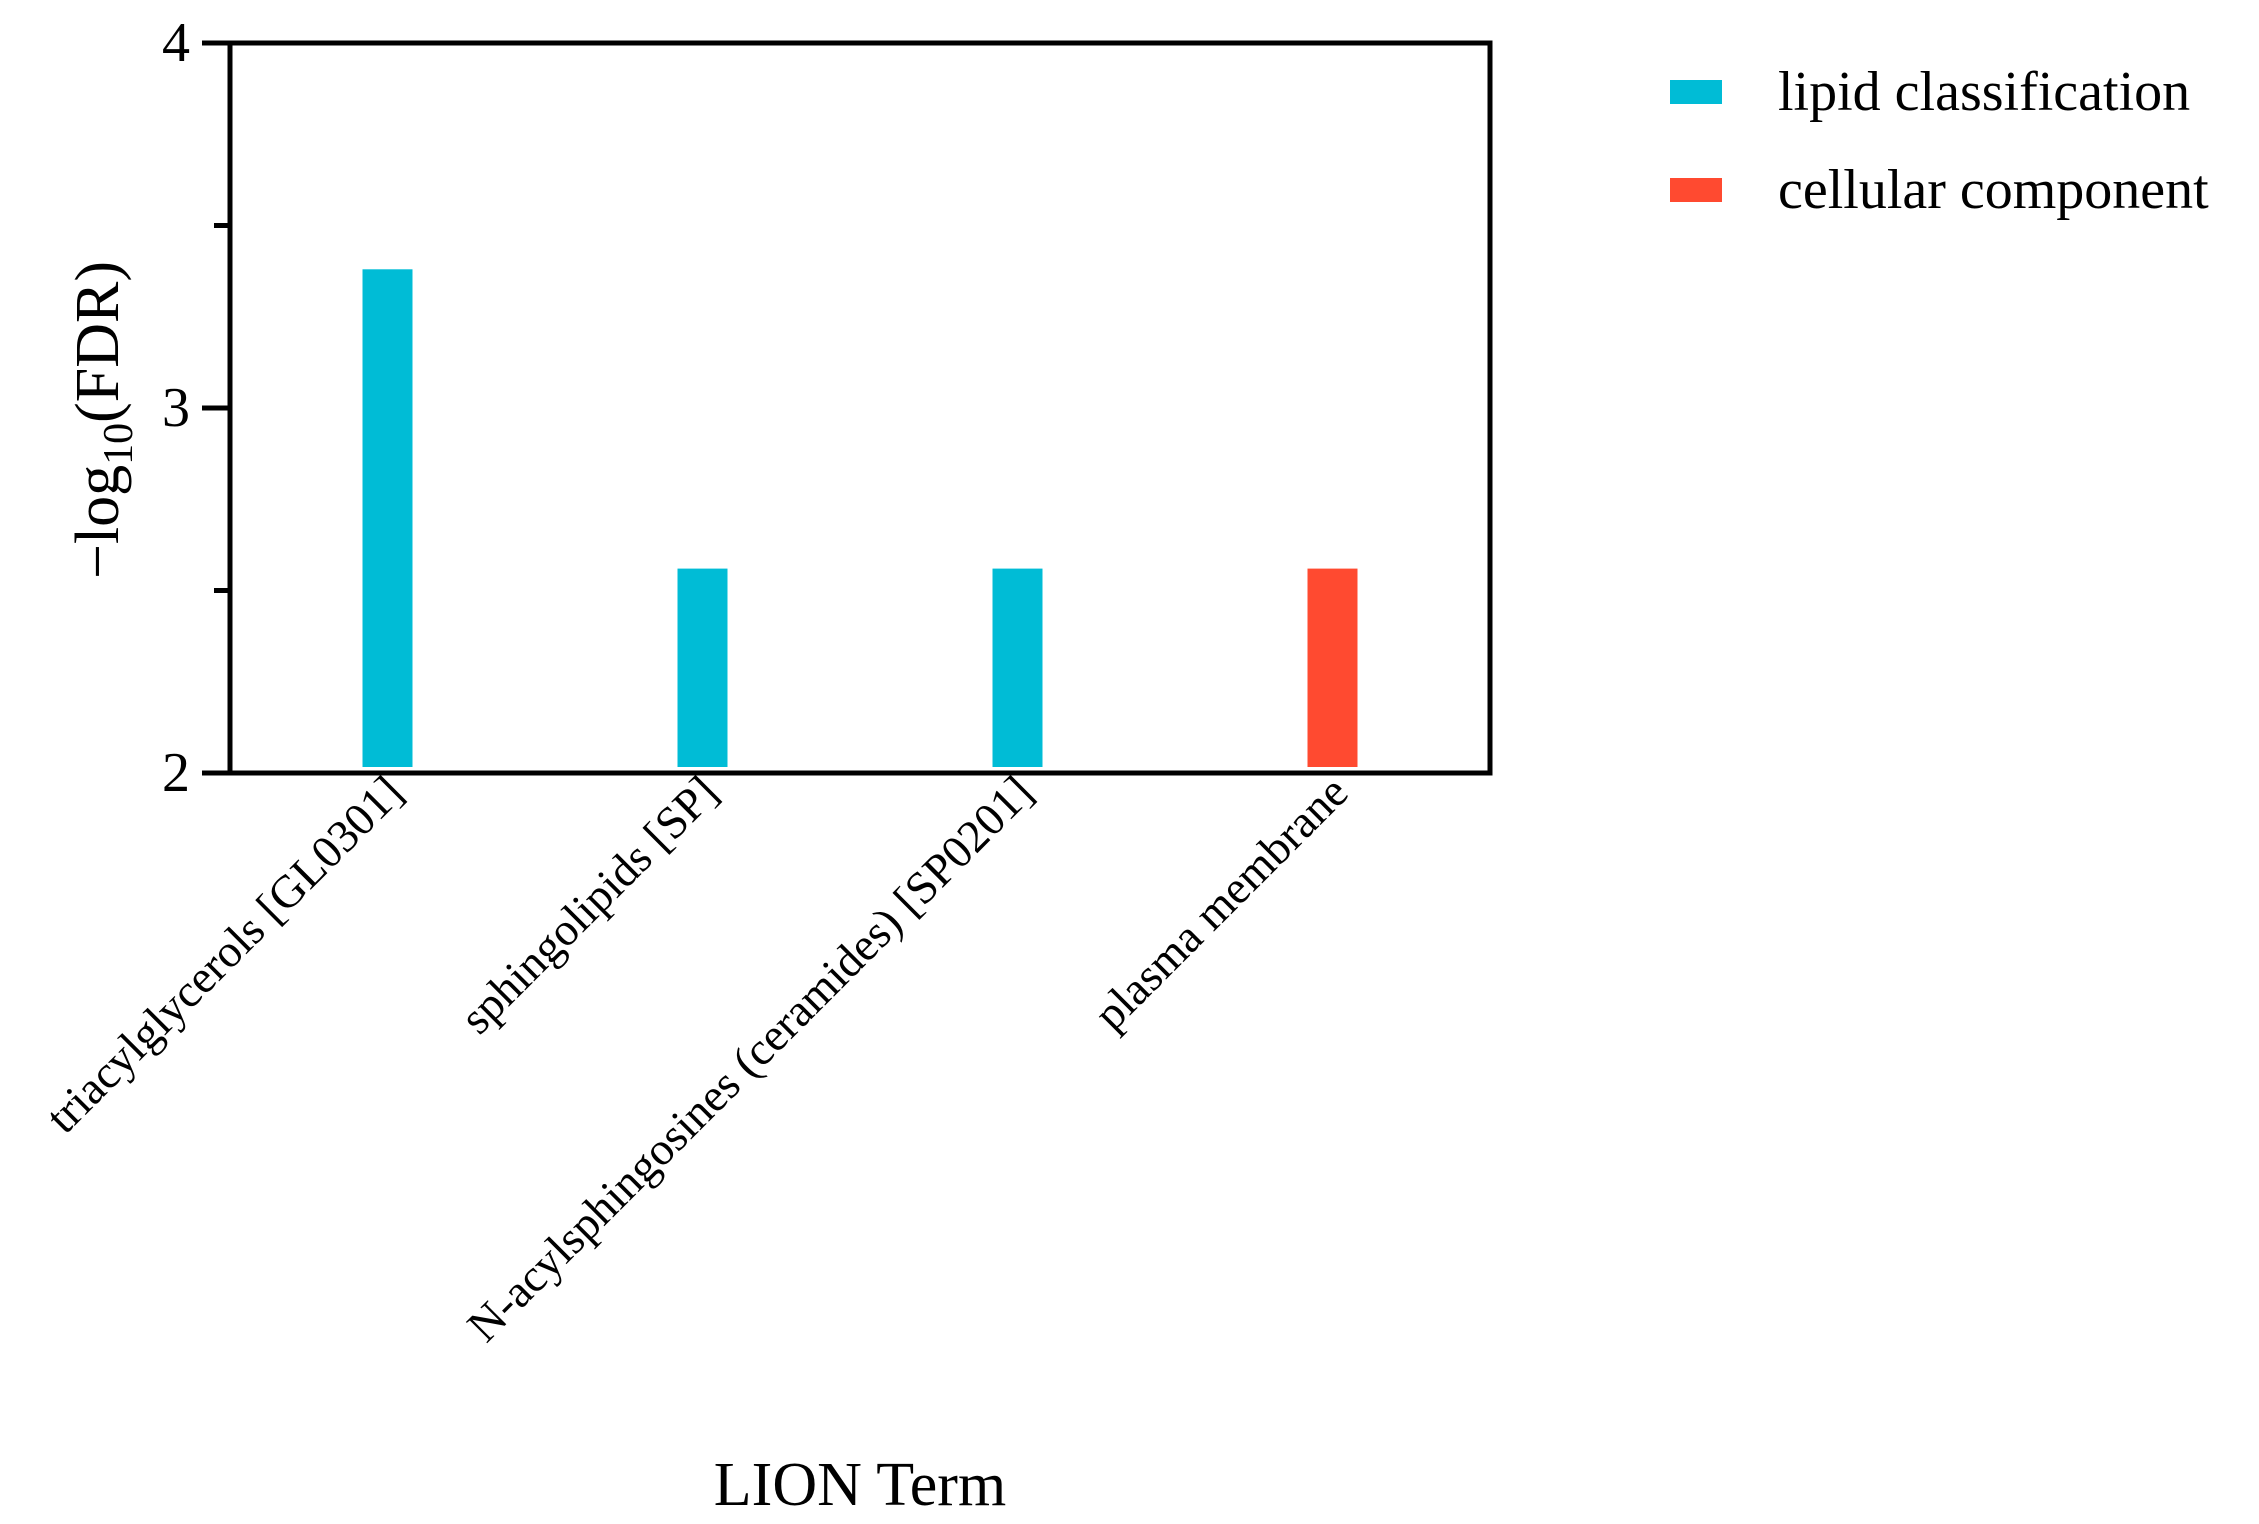 This screenshot has height=1524, width=2259. Describe the element at coordinates (1984, 92) in the screenshot. I see `legend-label: lipid classification` at that location.